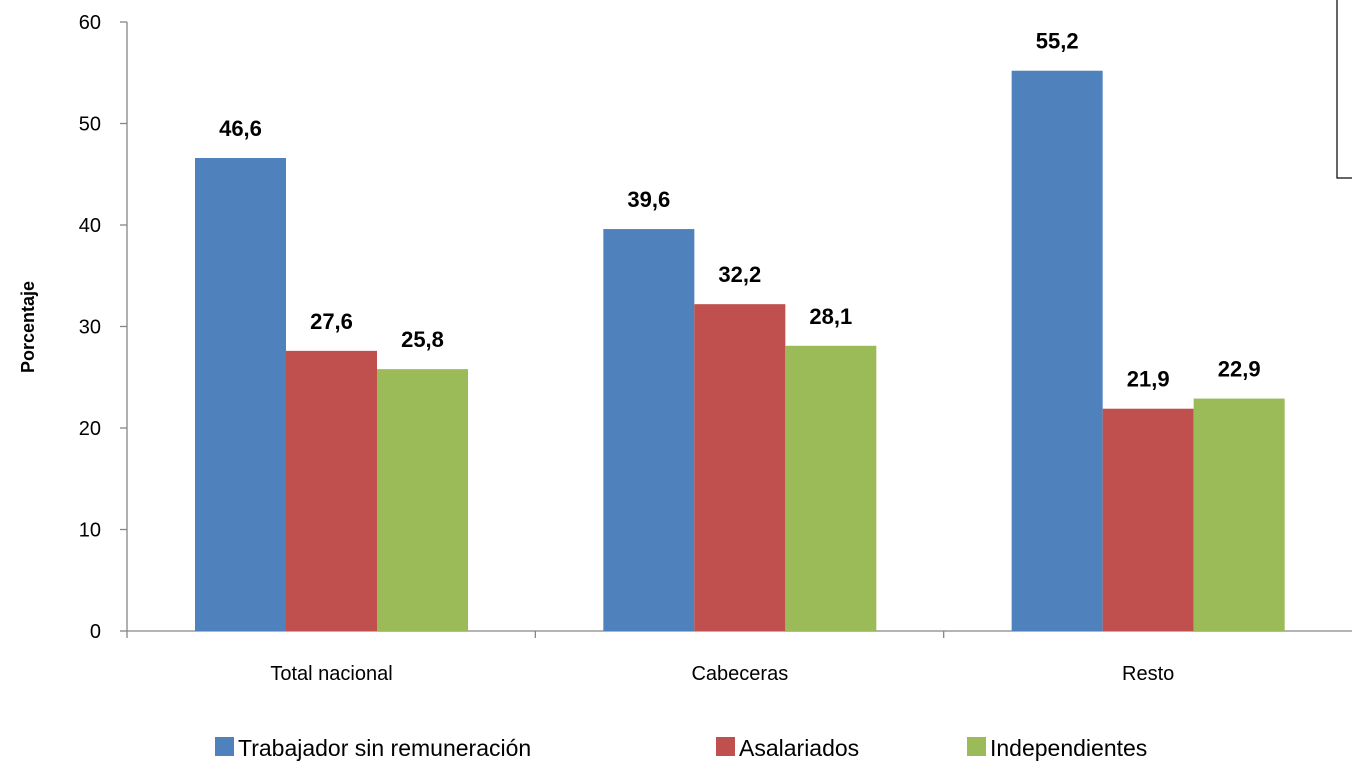 This screenshot has width=1352, height=763. What do you see at coordinates (90, 531) in the screenshot?
I see `y-tick-label: 10` at bounding box center [90, 531].